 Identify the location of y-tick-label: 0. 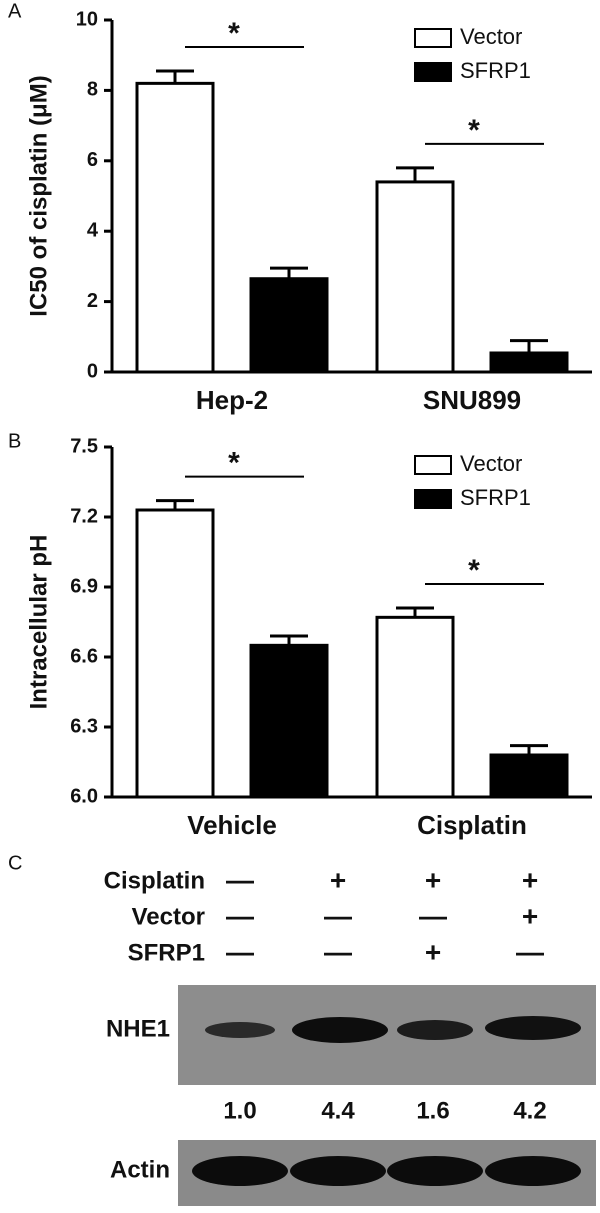
(92, 371).